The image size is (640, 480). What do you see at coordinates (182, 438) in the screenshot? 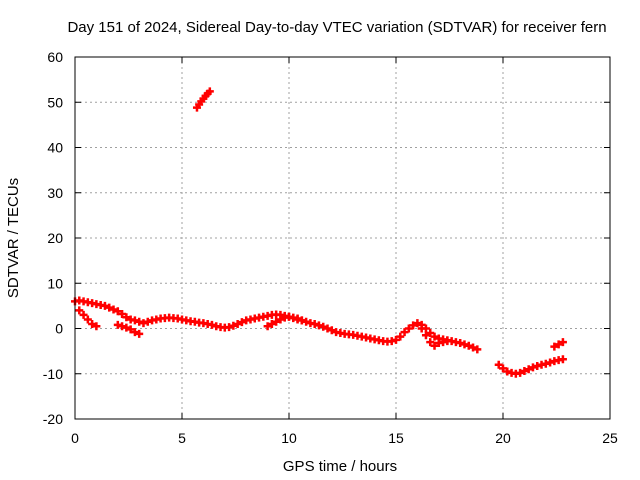
I see `x-tick-label: 5` at bounding box center [182, 438].